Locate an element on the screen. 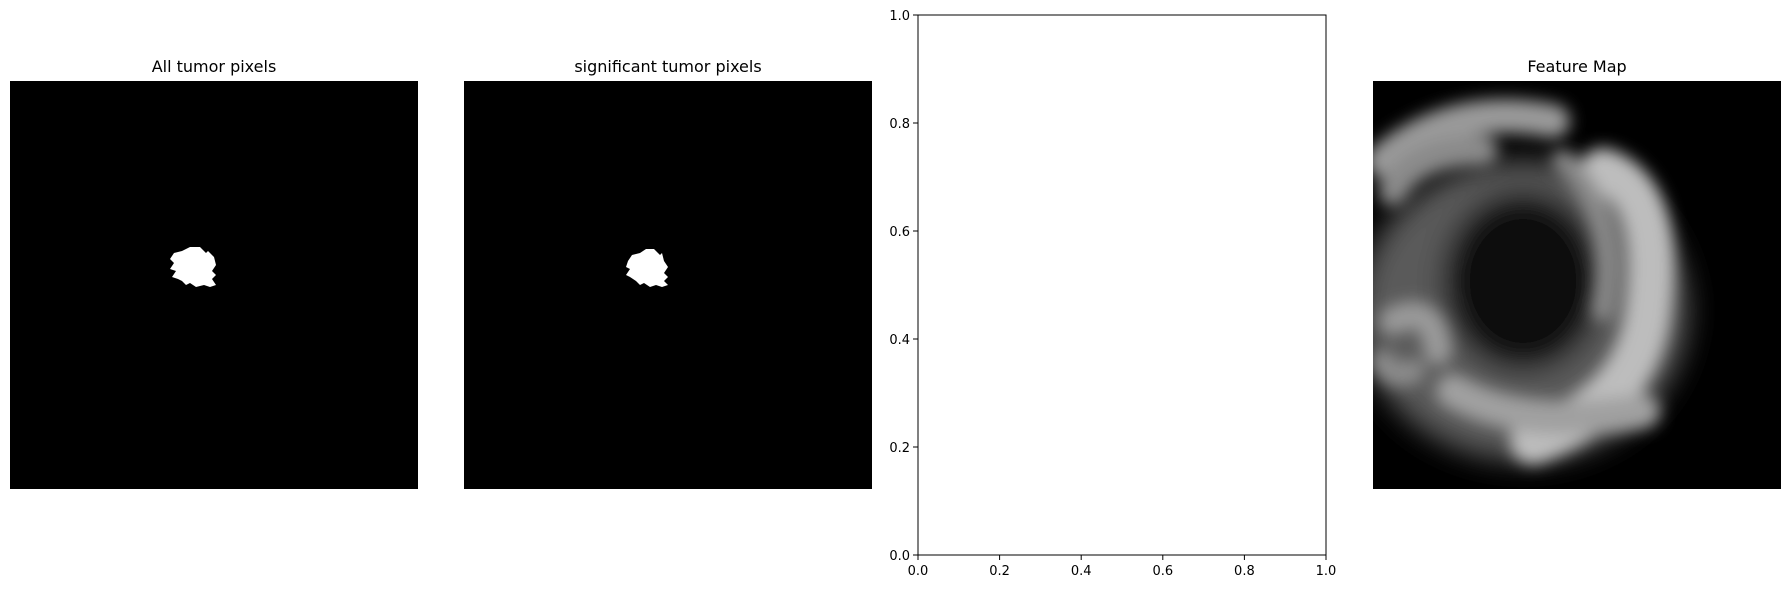 This screenshot has height=589, width=1790. x-tick-label: 0.8 is located at coordinates (1244, 571).